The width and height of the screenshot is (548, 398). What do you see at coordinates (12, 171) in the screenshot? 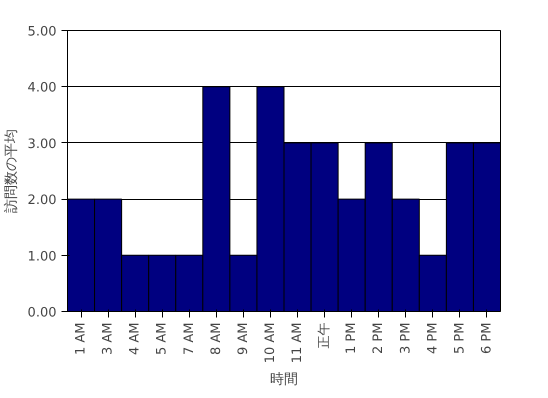
I see `y-axis-title: 訪問数の平均` at bounding box center [12, 171].